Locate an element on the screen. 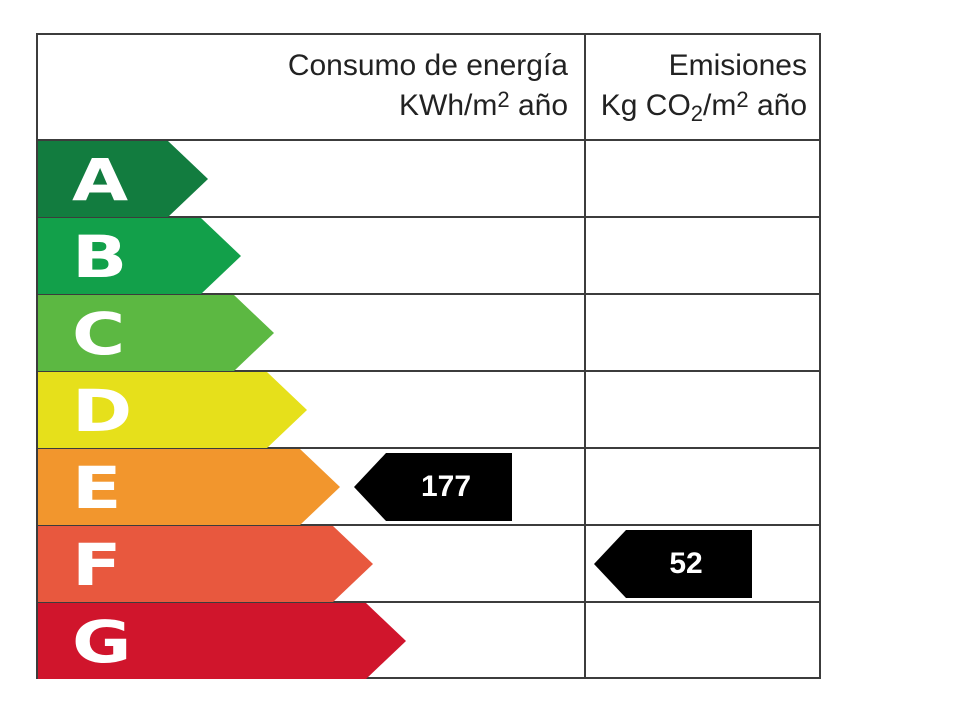  energy-consumption-header: Consumo de energía KWh/m2 año is located at coordinates (311, 87).